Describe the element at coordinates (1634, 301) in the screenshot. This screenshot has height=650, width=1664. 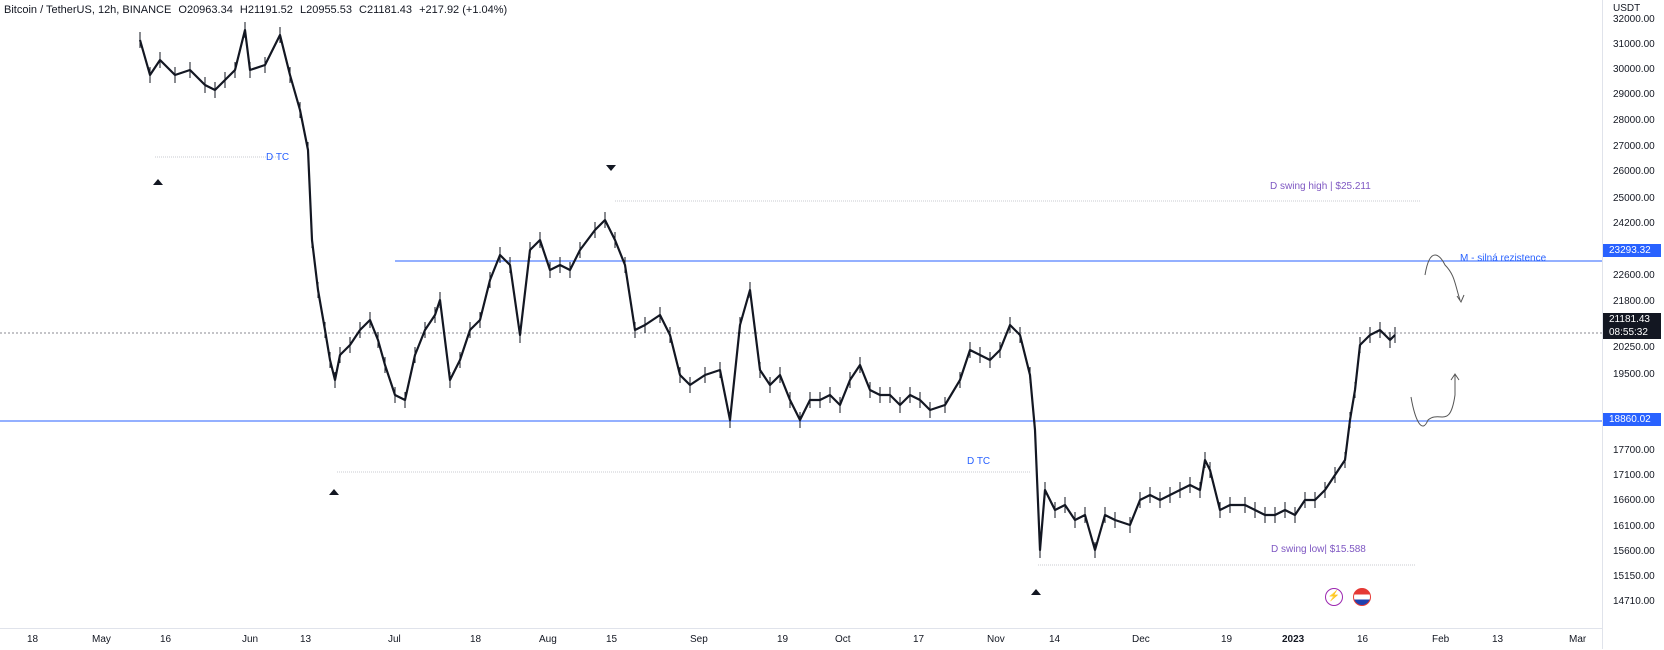
I see `price-tick: 21800.00` at that location.